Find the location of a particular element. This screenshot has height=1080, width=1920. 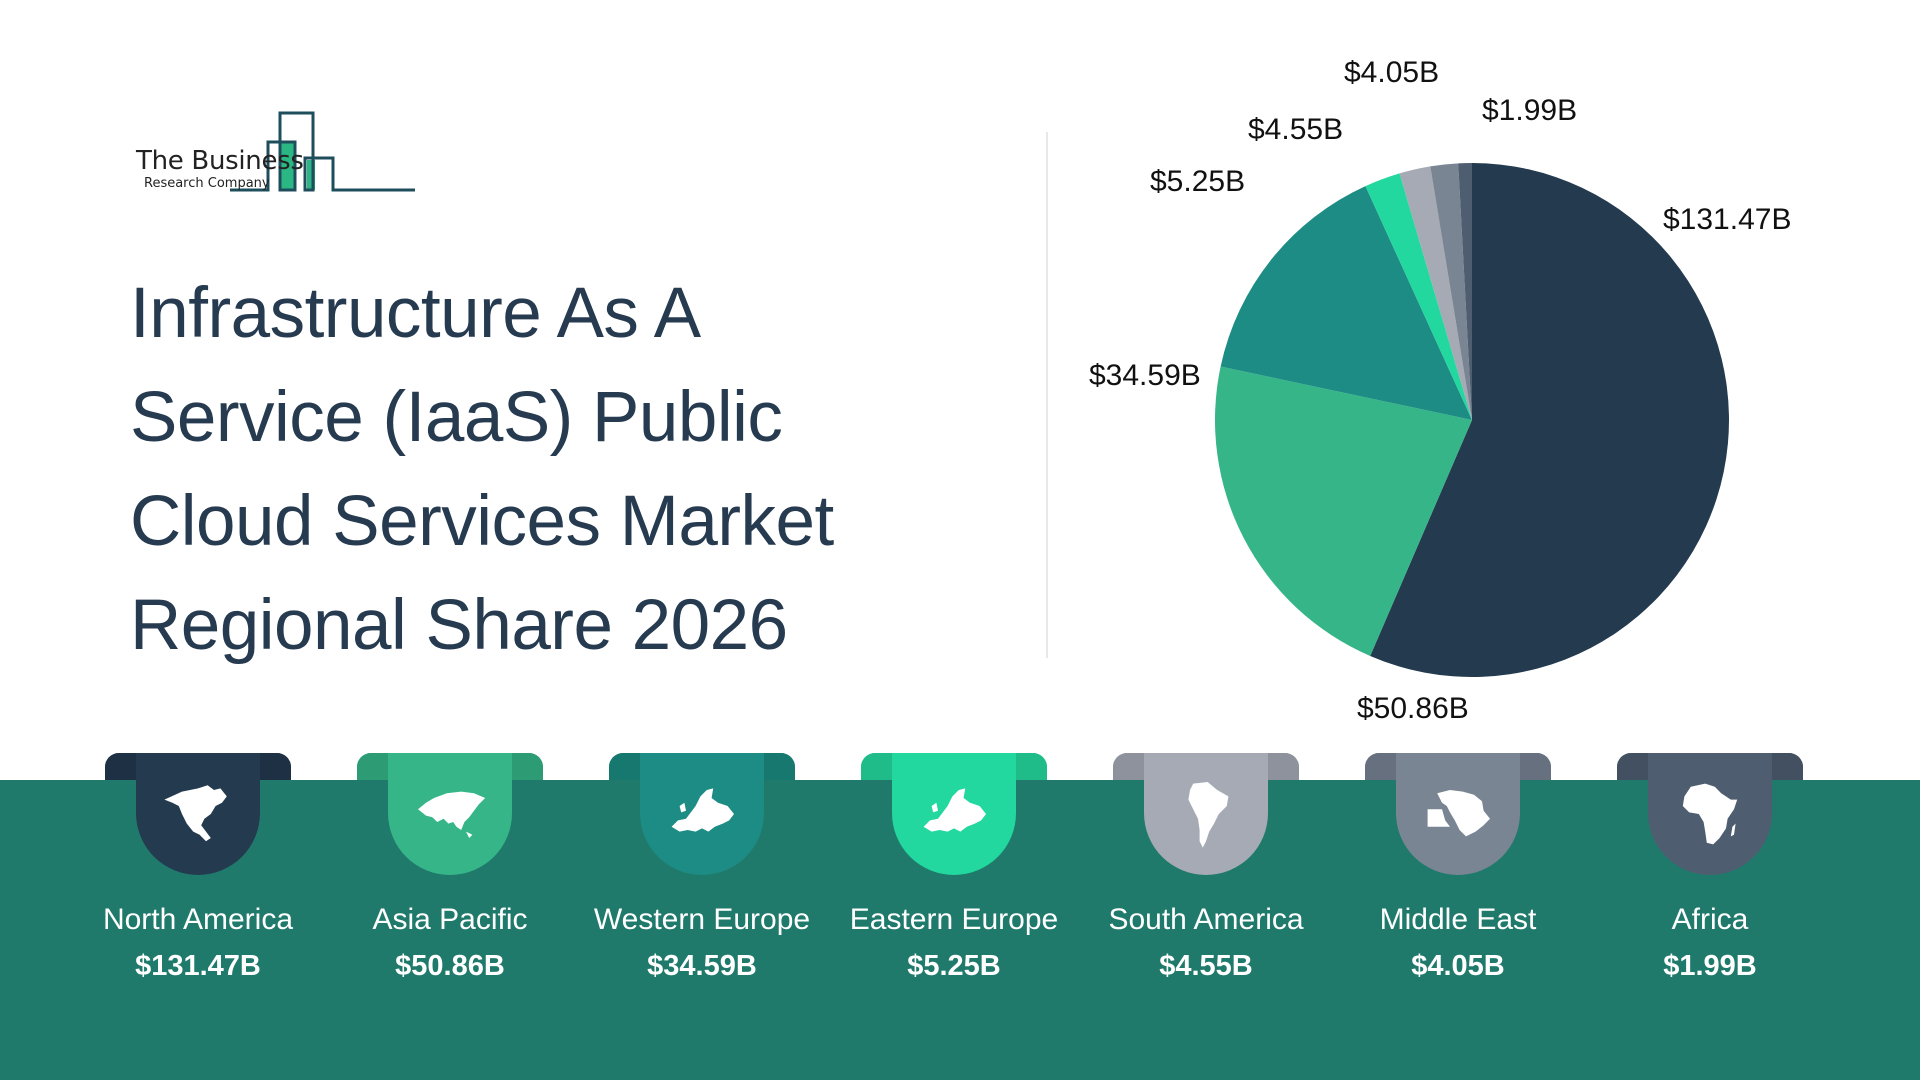

region-north-america: North America $131.47B is located at coordinates (234, 903).